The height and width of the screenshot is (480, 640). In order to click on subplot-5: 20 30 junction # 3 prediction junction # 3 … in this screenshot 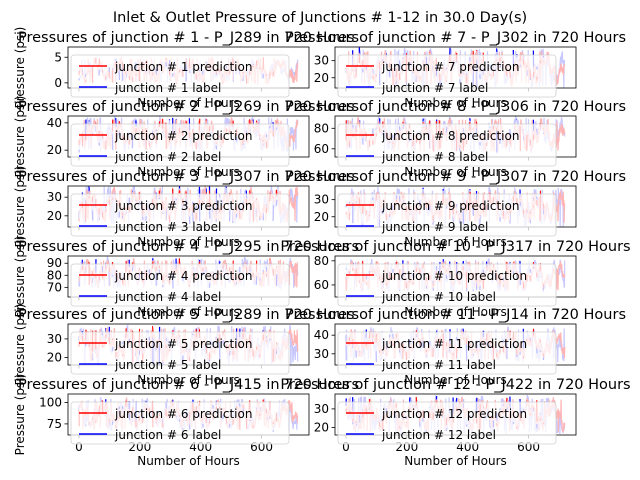, I will do `click(186, 207)`.